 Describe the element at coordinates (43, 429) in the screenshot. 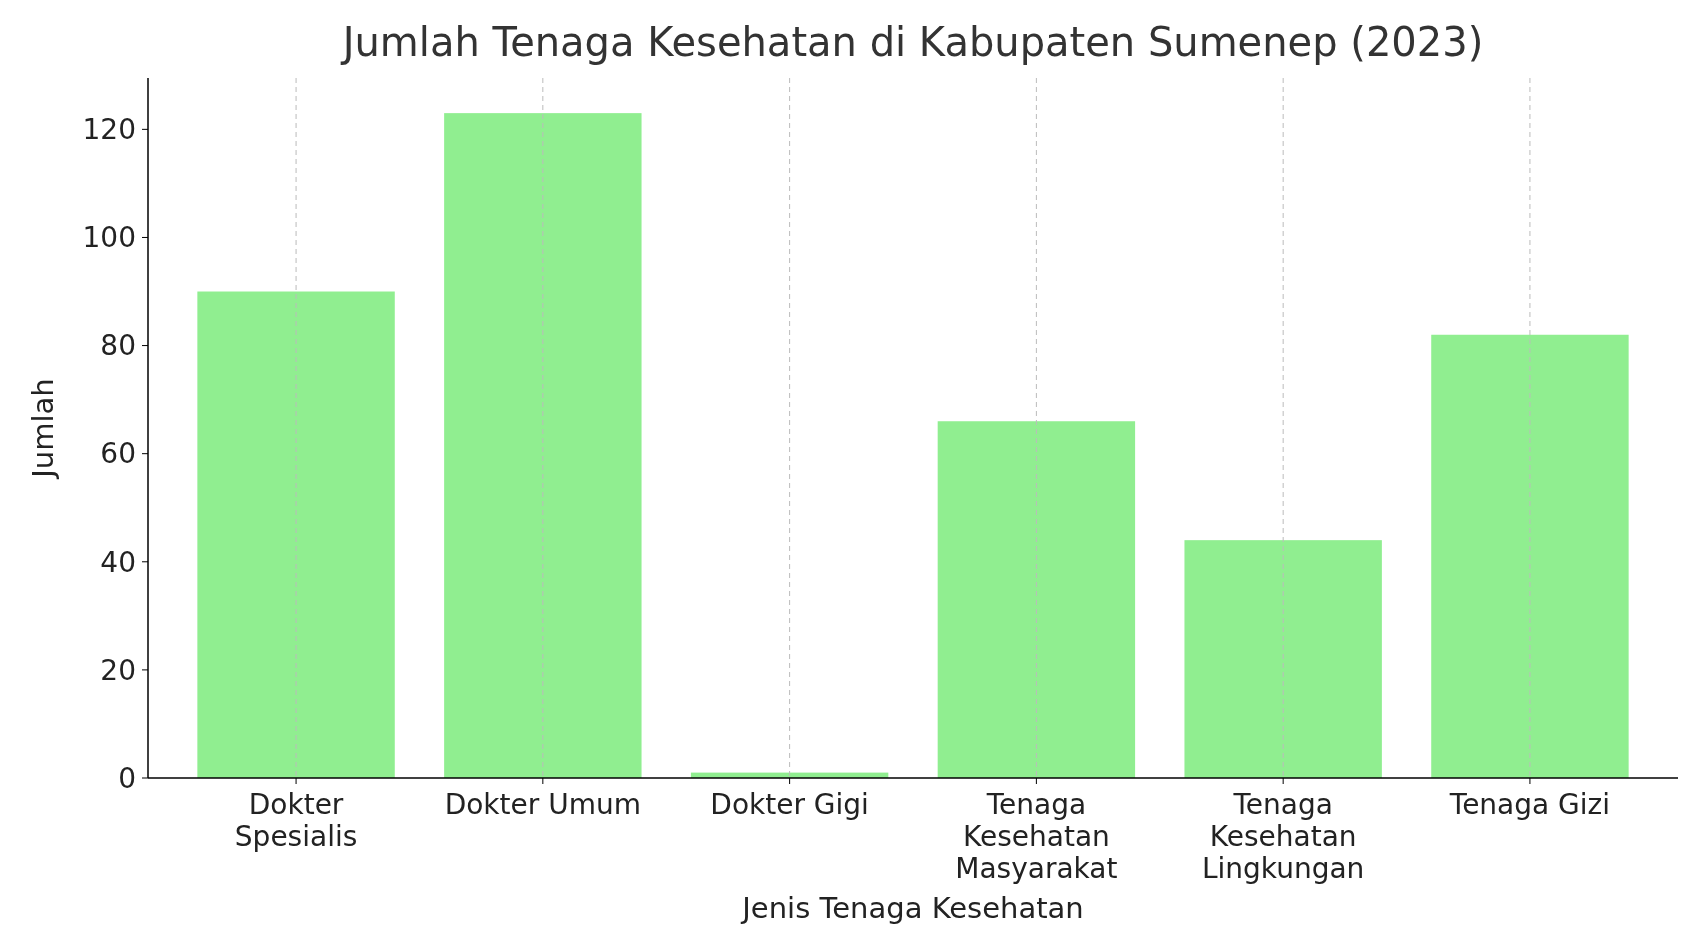

I see `y-axis-title: Jumlah` at that location.